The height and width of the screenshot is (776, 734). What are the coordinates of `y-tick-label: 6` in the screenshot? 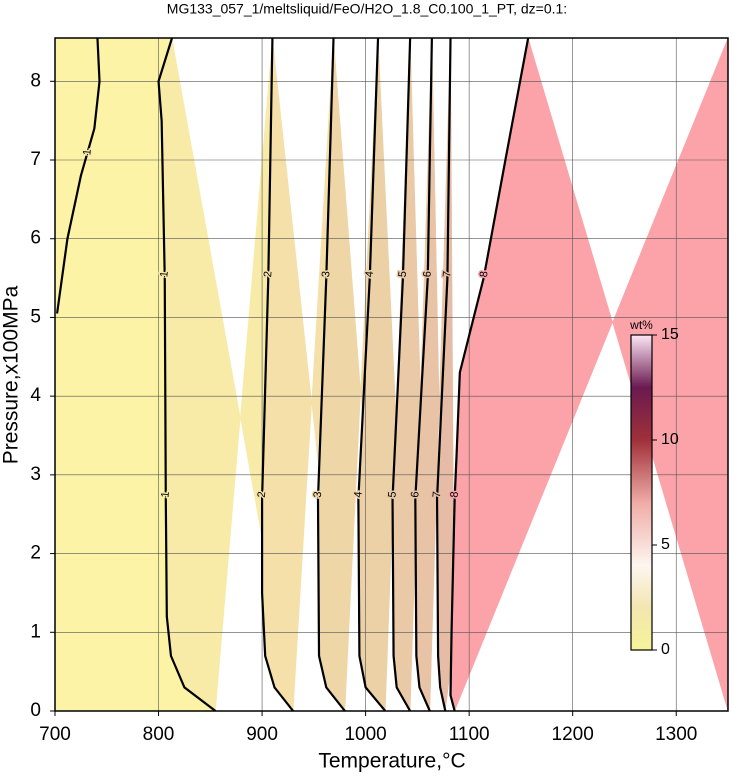 It's located at (35, 238).